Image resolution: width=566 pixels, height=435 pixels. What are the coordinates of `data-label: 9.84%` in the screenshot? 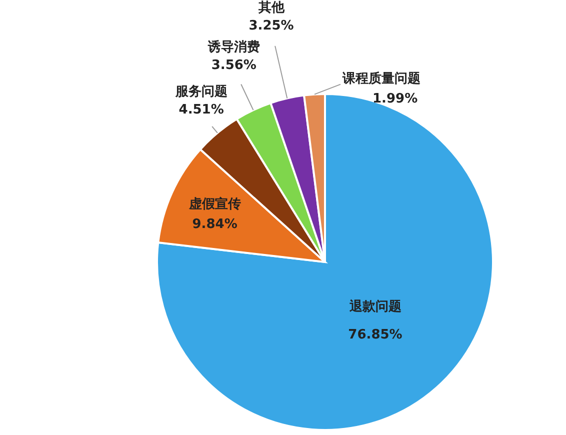 It's located at (215, 224).